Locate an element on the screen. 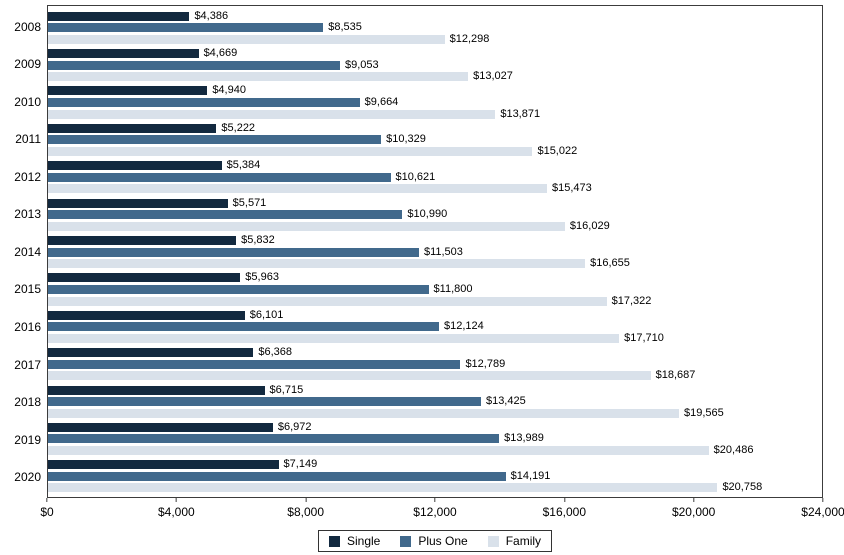 Image resolution: width=844 pixels, height=555 pixels. bar-value-label: $13,871 is located at coordinates (520, 113).